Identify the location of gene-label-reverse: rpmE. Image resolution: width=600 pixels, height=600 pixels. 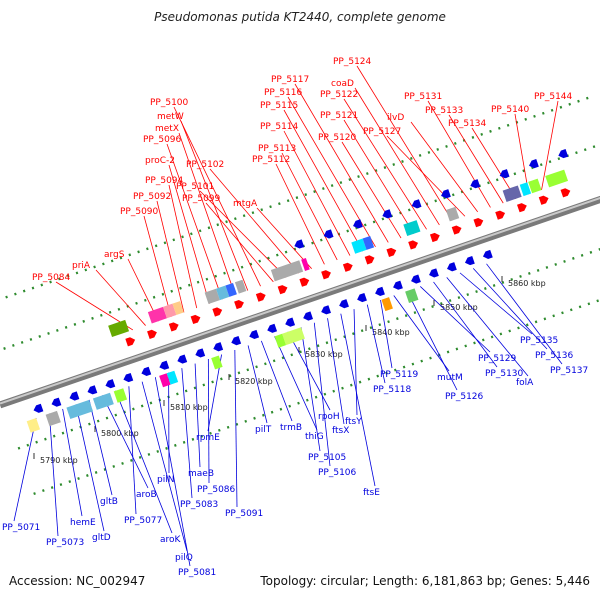
(208, 438).